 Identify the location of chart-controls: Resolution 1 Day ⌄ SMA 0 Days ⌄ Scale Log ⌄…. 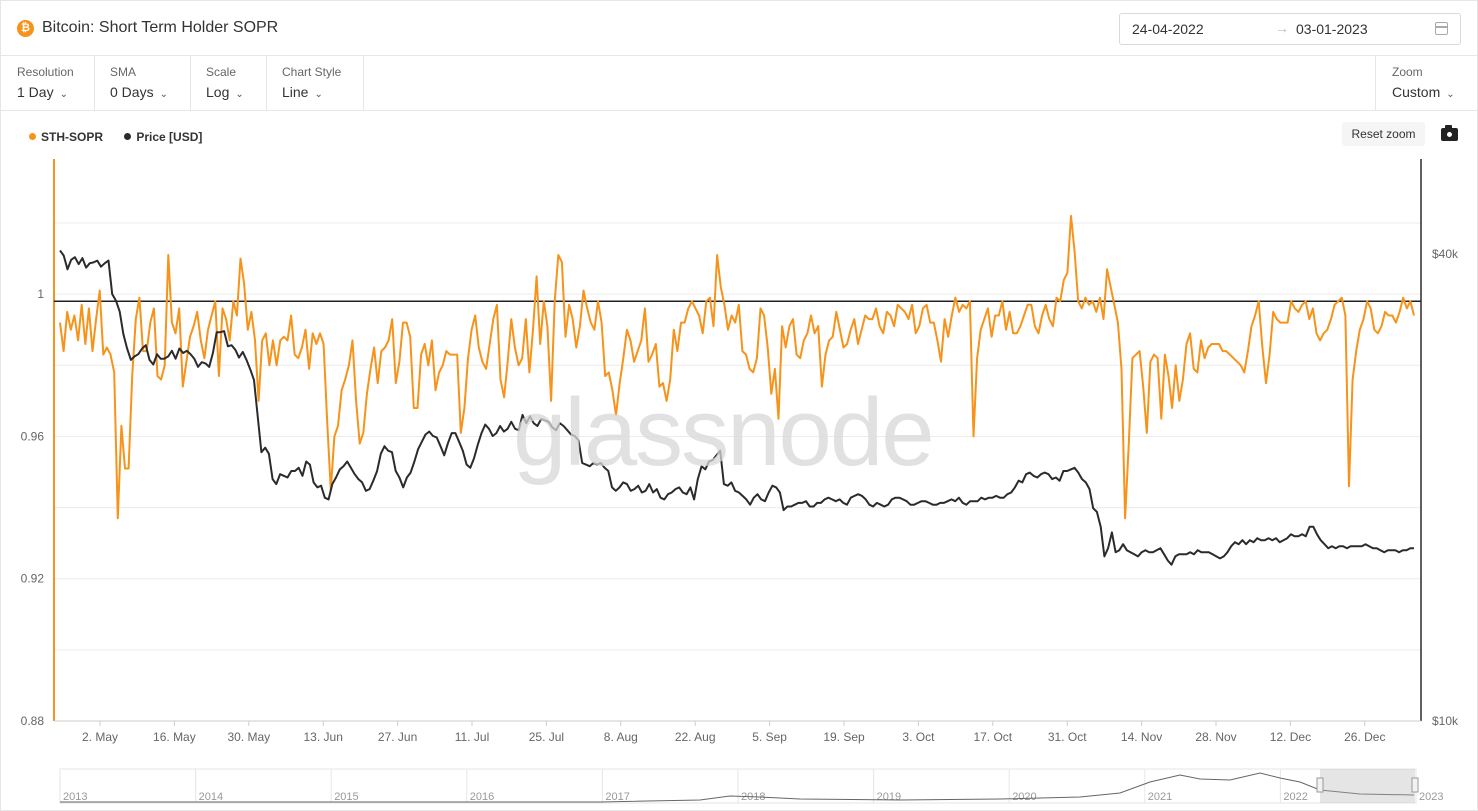
(739, 83).